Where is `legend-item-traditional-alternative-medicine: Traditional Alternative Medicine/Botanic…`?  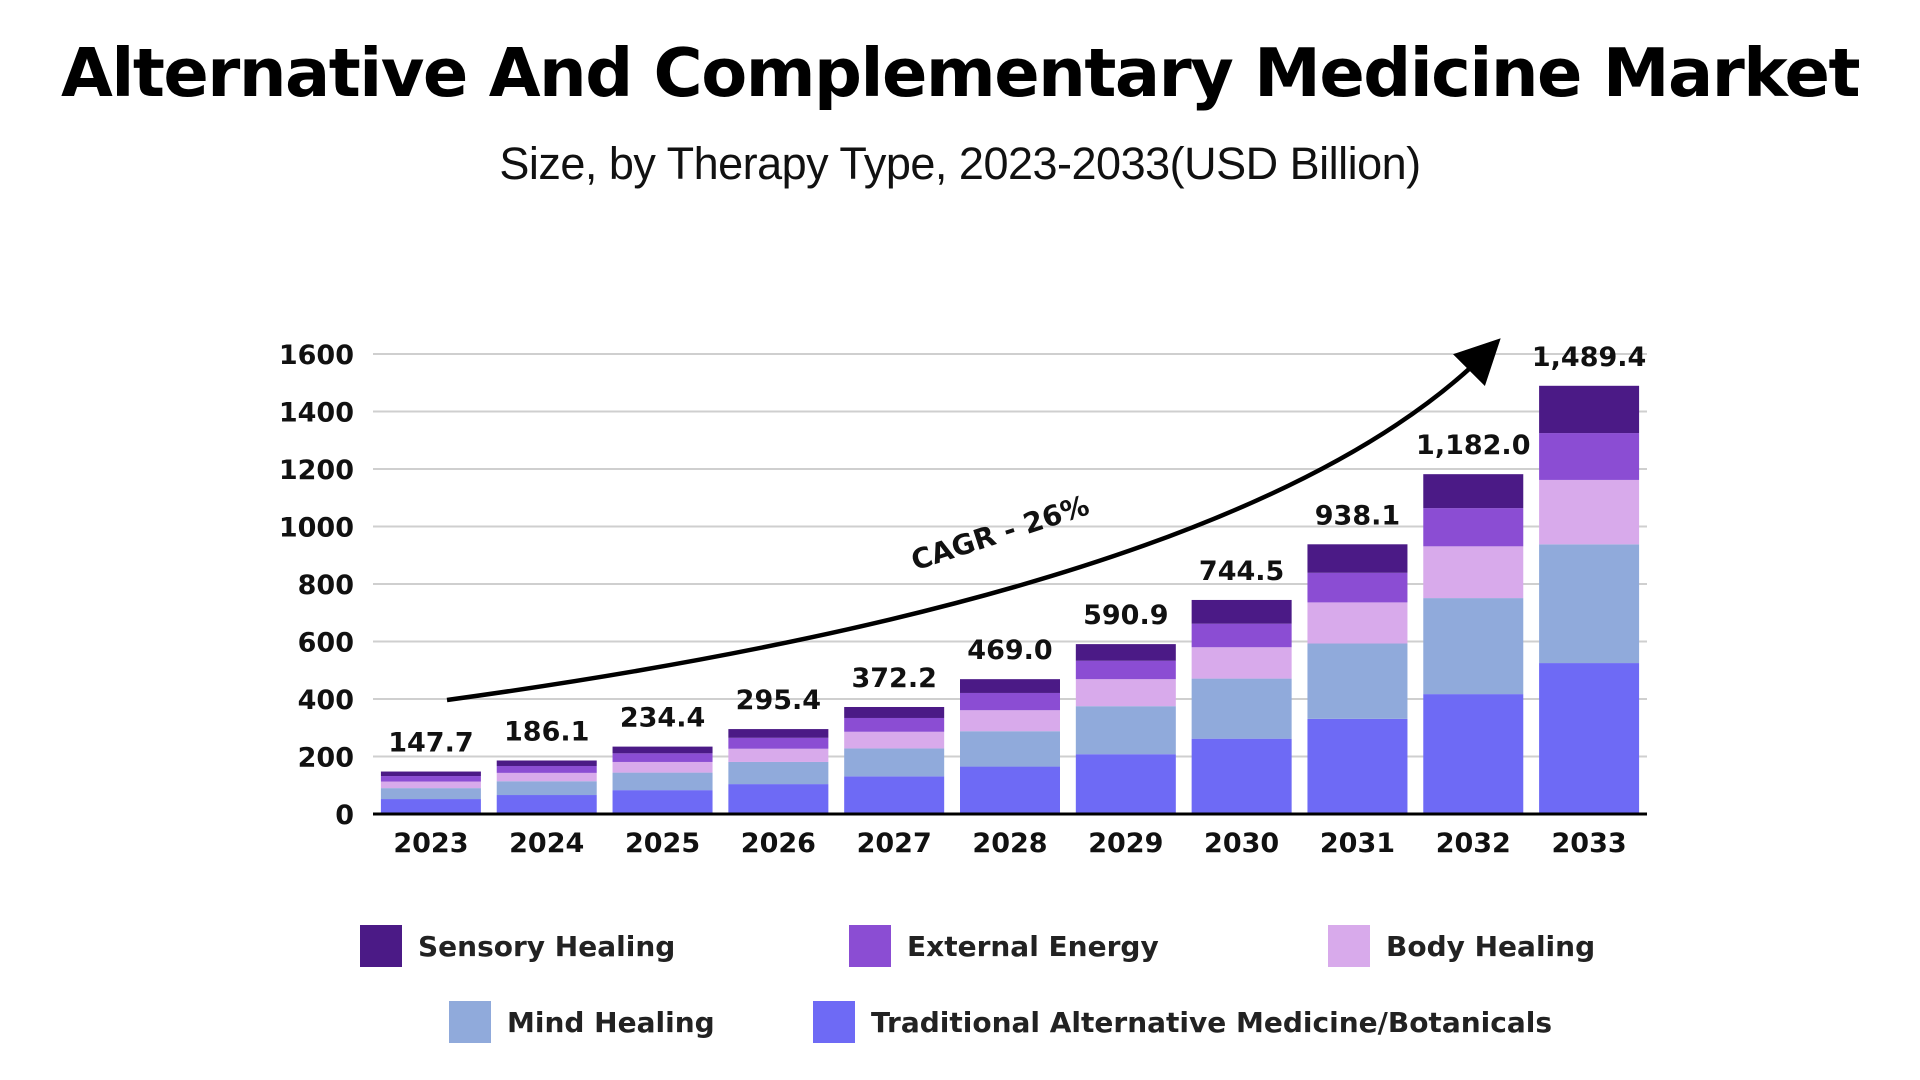
legend-item-traditional-alternative-medicine: Traditional Alternative Medicine/Botanic… is located at coordinates (1182, 1022).